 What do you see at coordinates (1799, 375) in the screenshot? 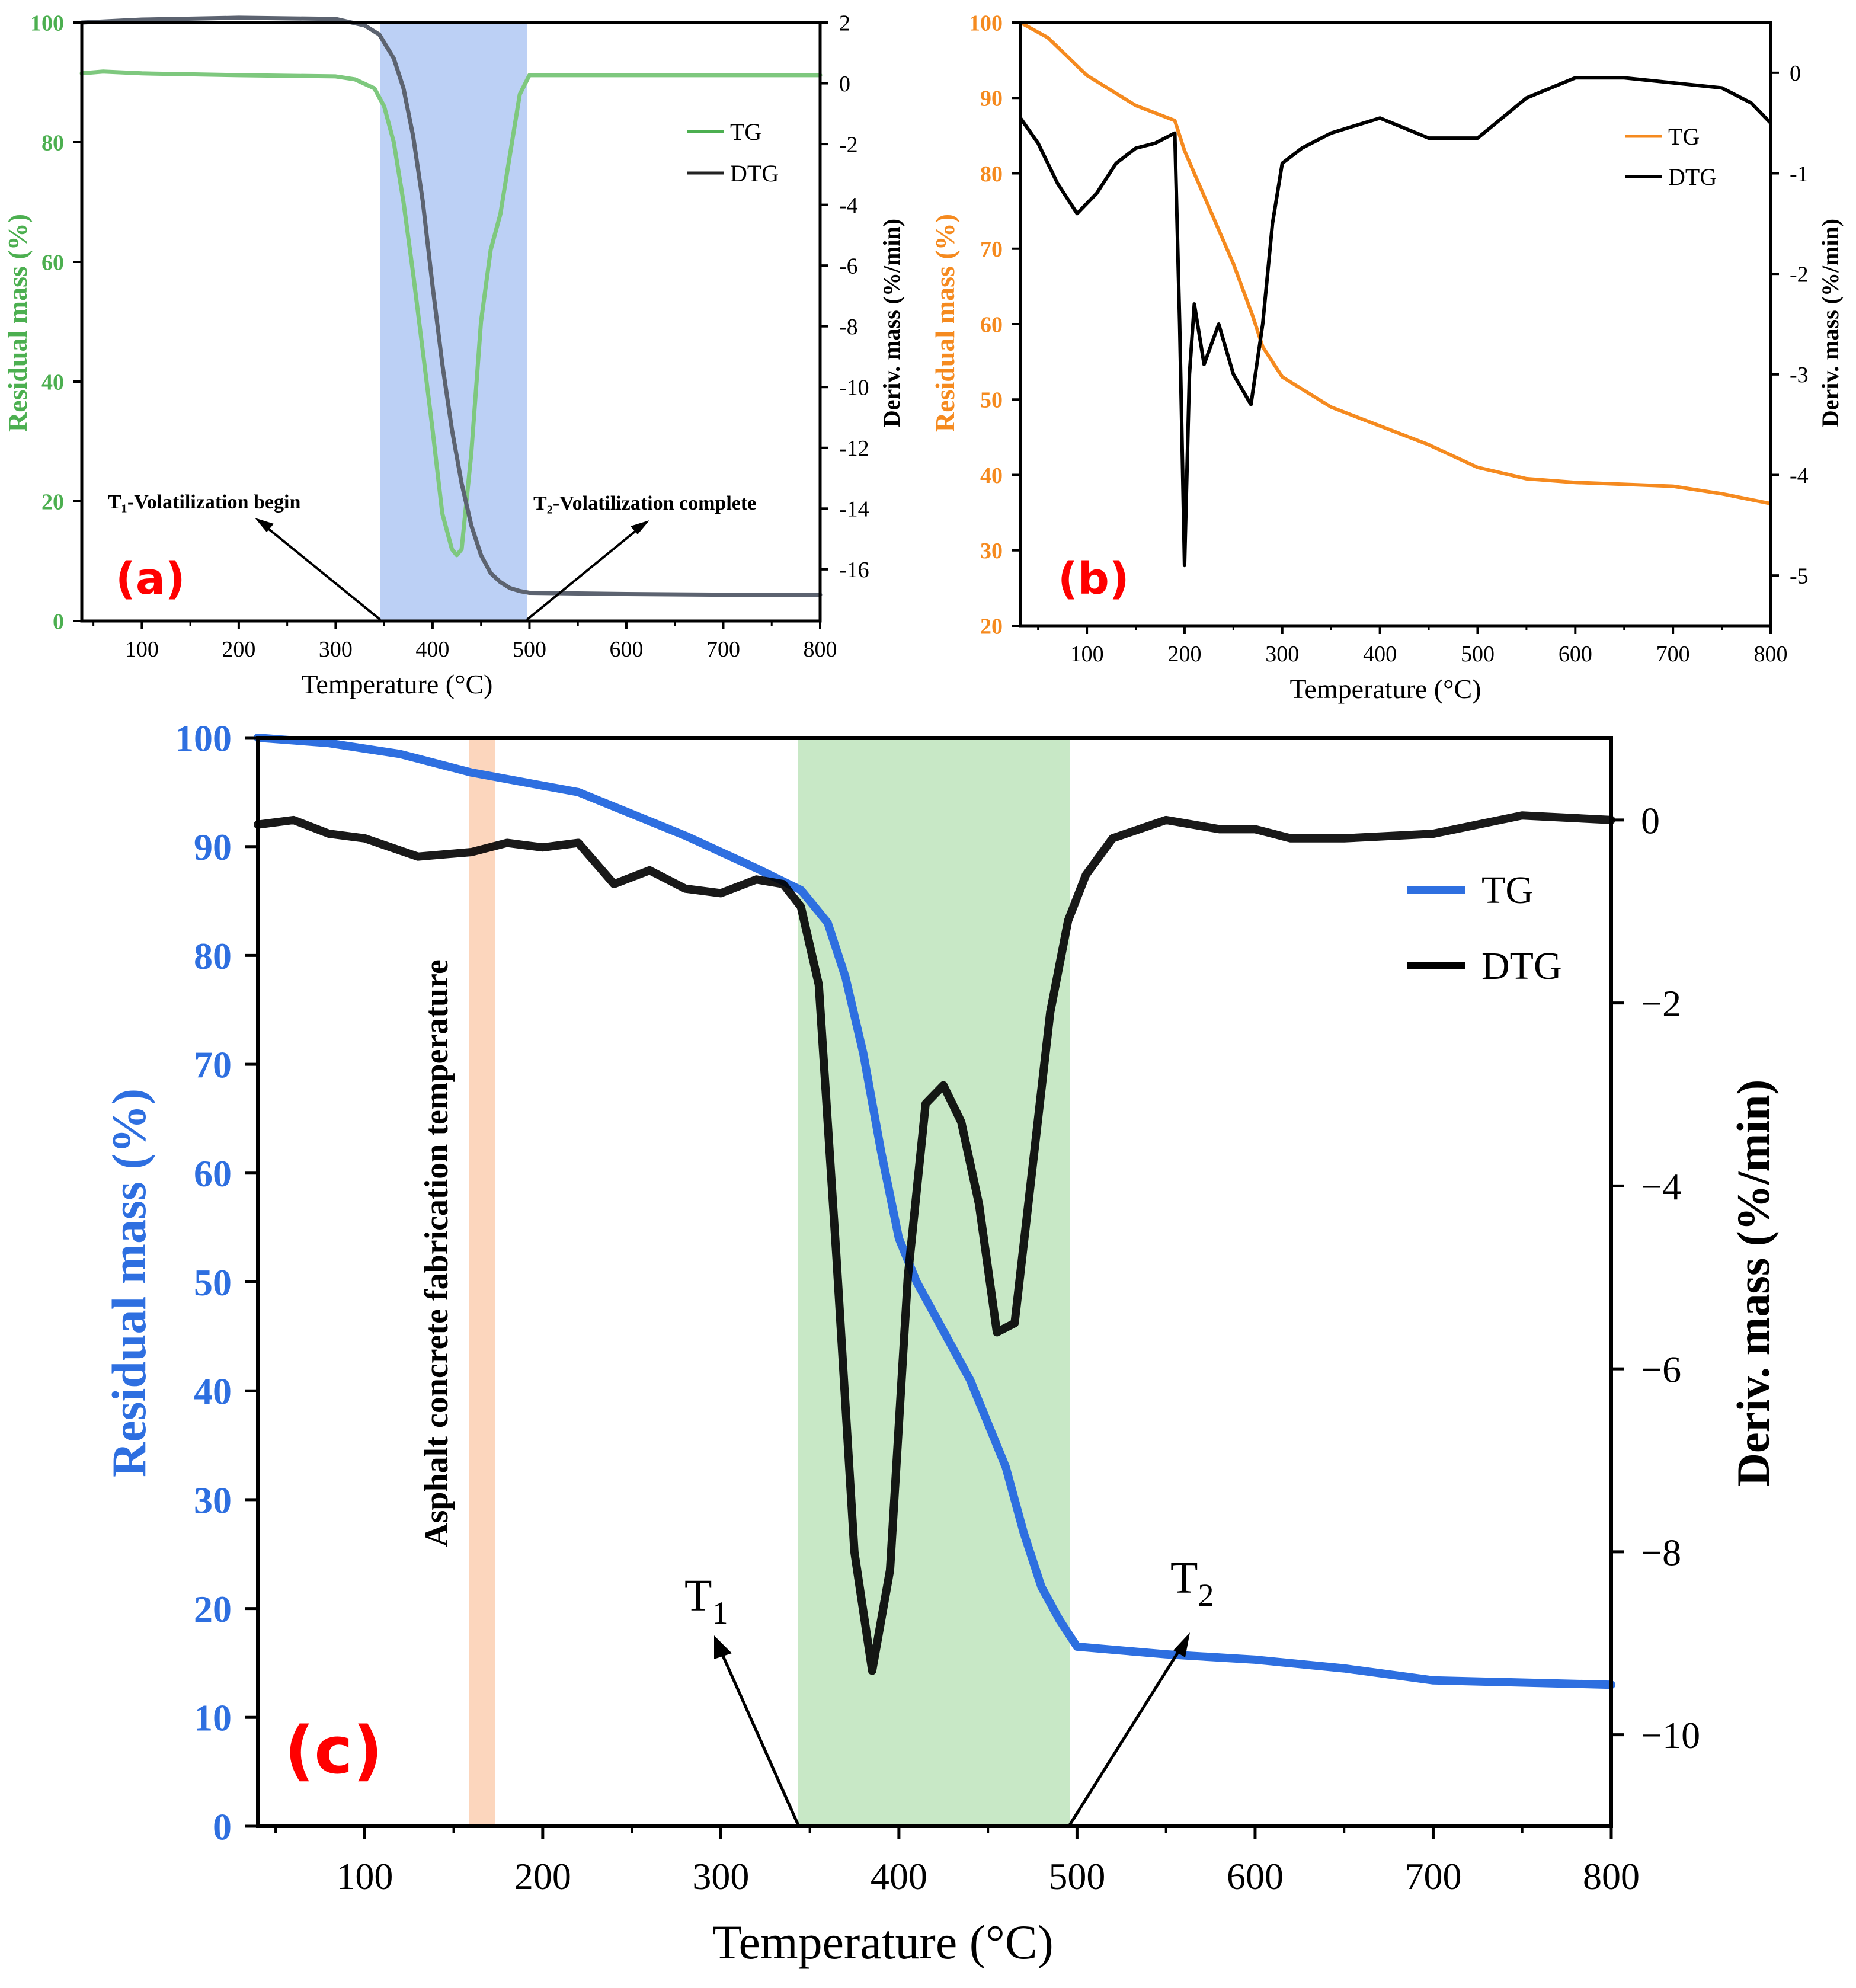
I see `panel-b-ytick-right-label: -3` at bounding box center [1799, 375].